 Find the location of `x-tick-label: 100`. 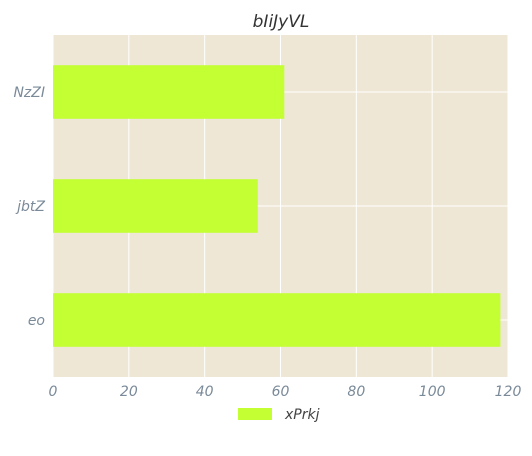

x-tick-label: 100 is located at coordinates (432, 392).